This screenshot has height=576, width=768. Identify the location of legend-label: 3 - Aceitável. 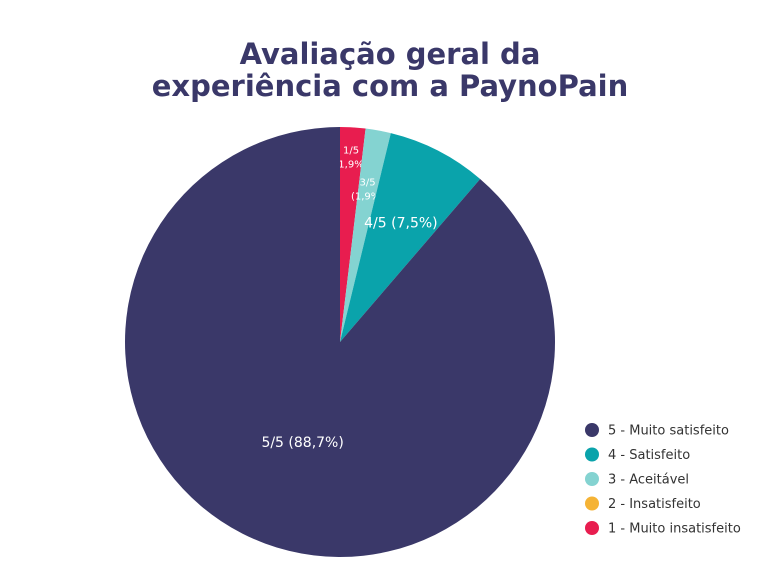
(648, 480).